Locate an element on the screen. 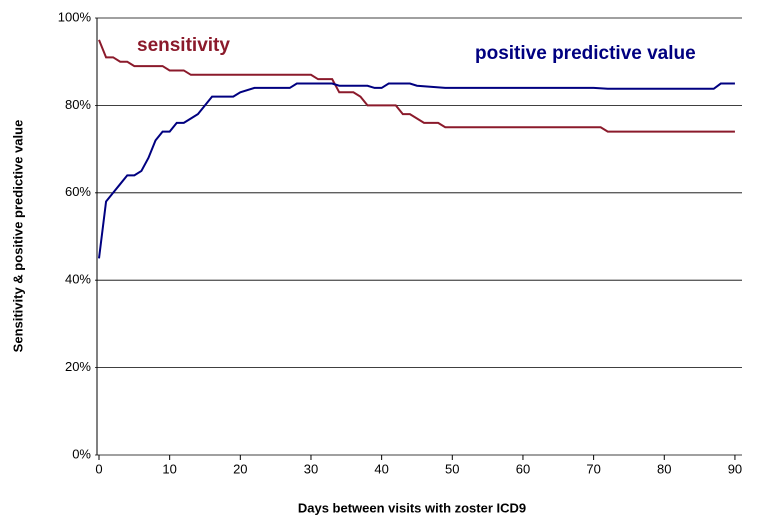 This screenshot has height=522, width=772. y-axis-label: Sensitivity & positive predictive value is located at coordinates (17, 236).